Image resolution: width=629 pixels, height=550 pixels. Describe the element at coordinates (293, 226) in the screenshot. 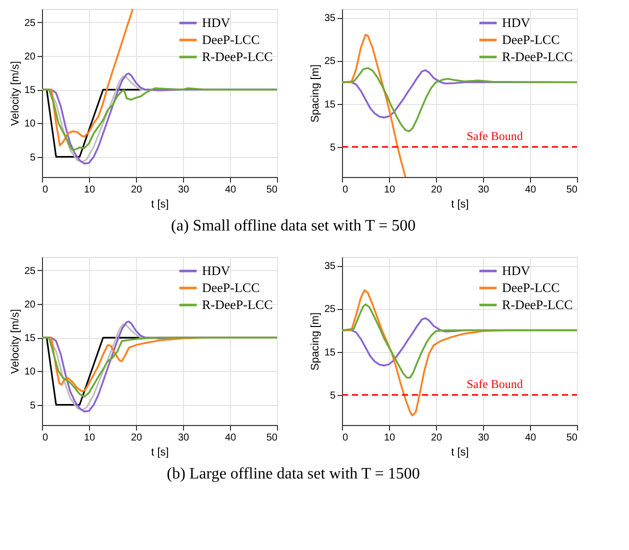

I see `text: (a) Small offline data set with T = 500` at that location.